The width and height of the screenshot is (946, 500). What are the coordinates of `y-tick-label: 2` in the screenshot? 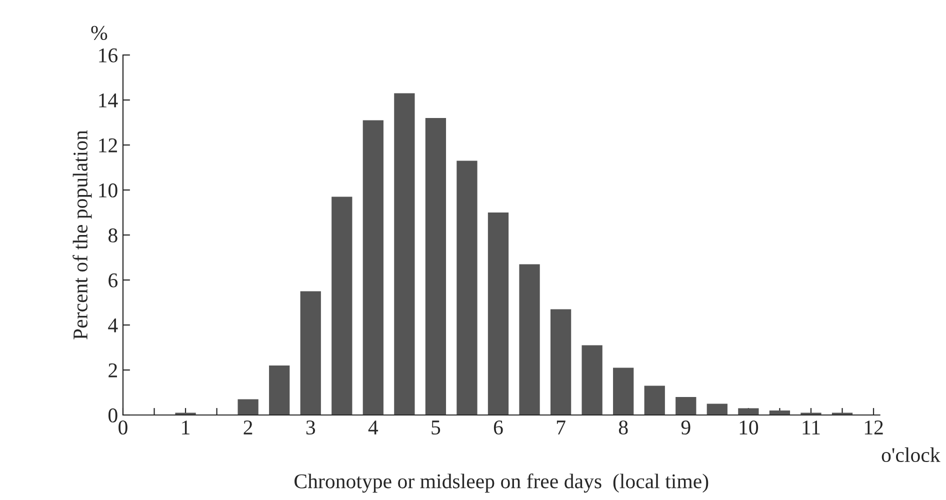 It's located at (112, 370).